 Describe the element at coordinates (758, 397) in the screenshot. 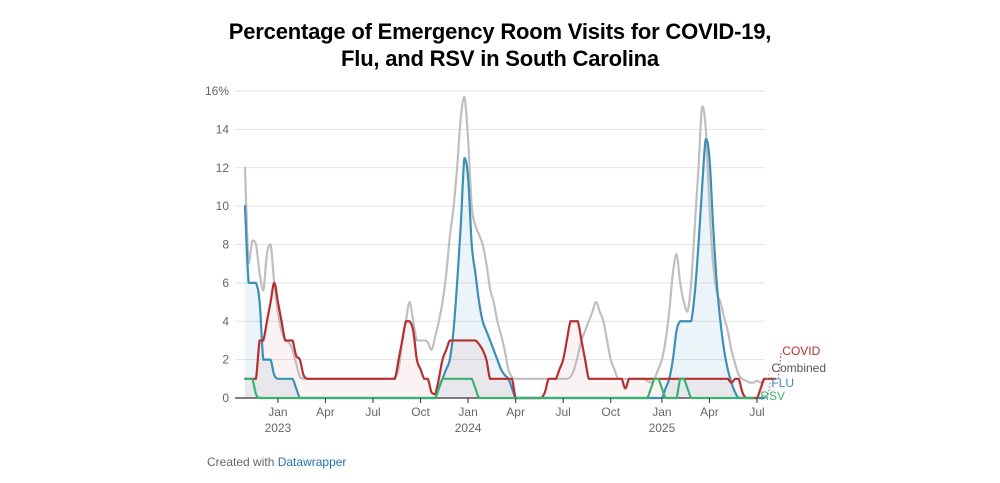

I see `rsv-label-connector` at that location.